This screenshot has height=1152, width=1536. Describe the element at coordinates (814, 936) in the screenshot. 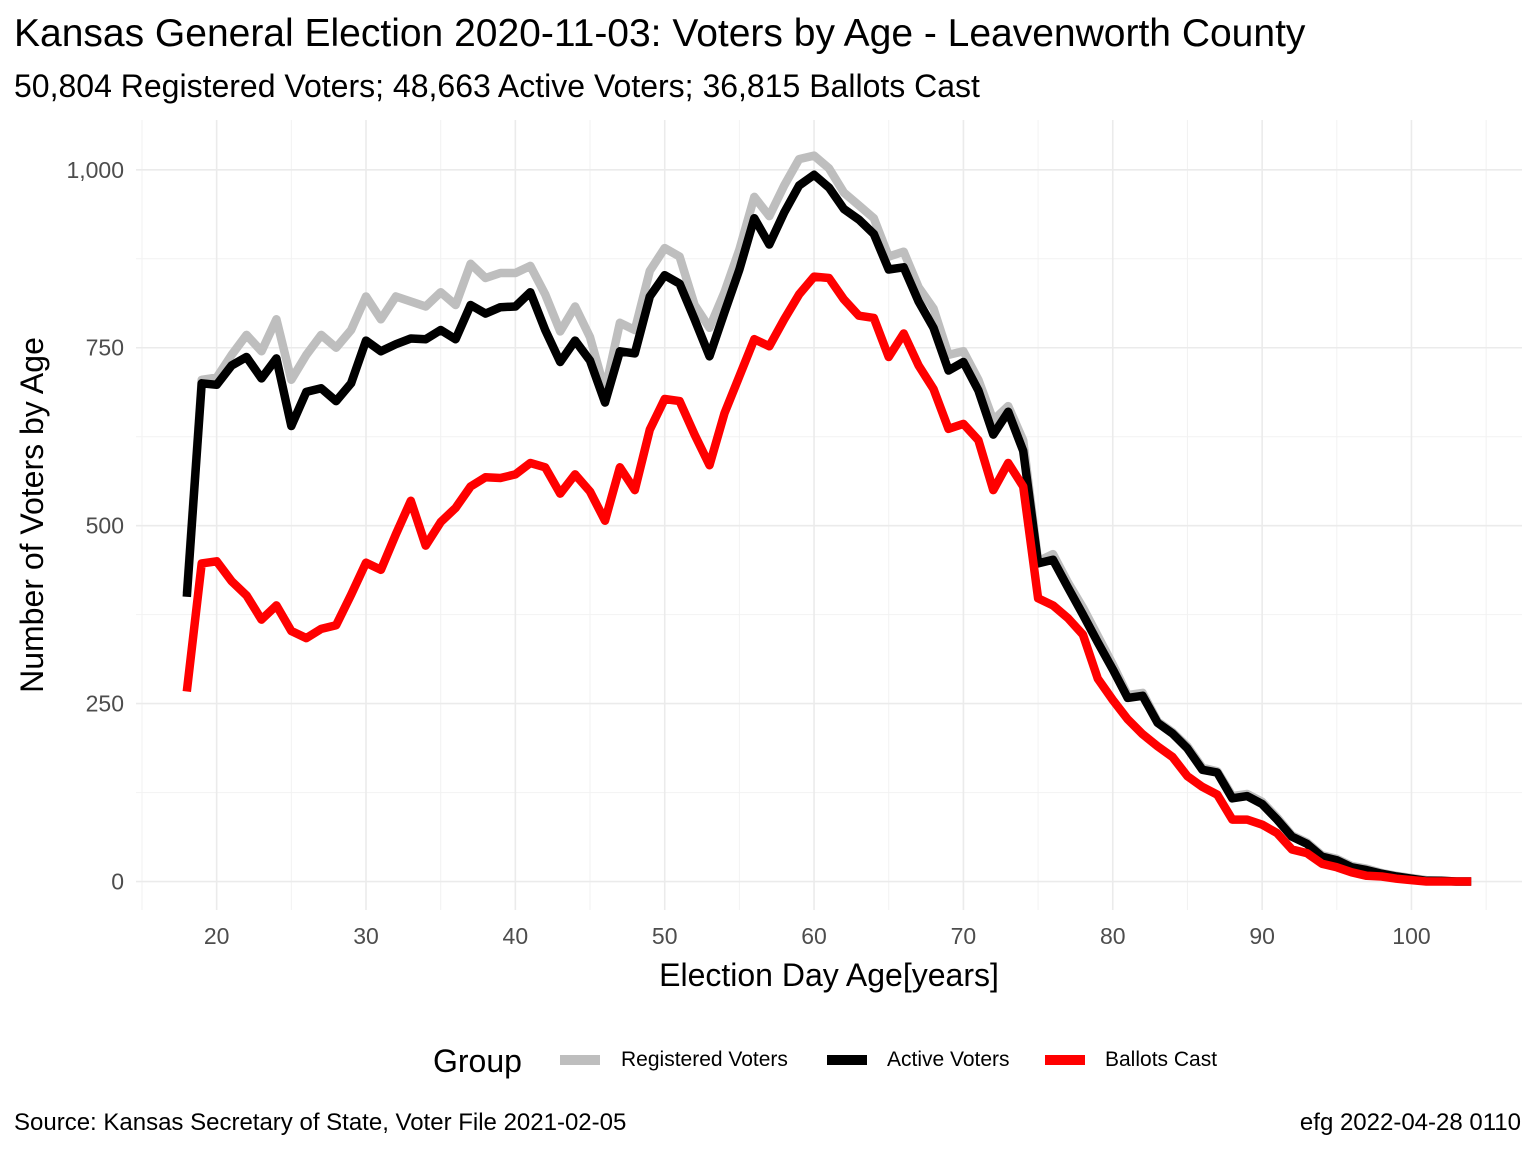

I see `x-tick-label: 60` at that location.